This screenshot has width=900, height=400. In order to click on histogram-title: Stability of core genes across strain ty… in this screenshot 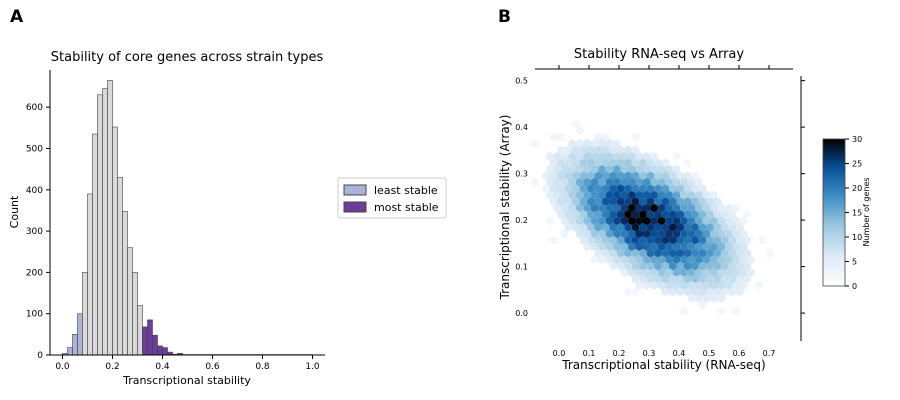, I will do `click(187, 57)`.